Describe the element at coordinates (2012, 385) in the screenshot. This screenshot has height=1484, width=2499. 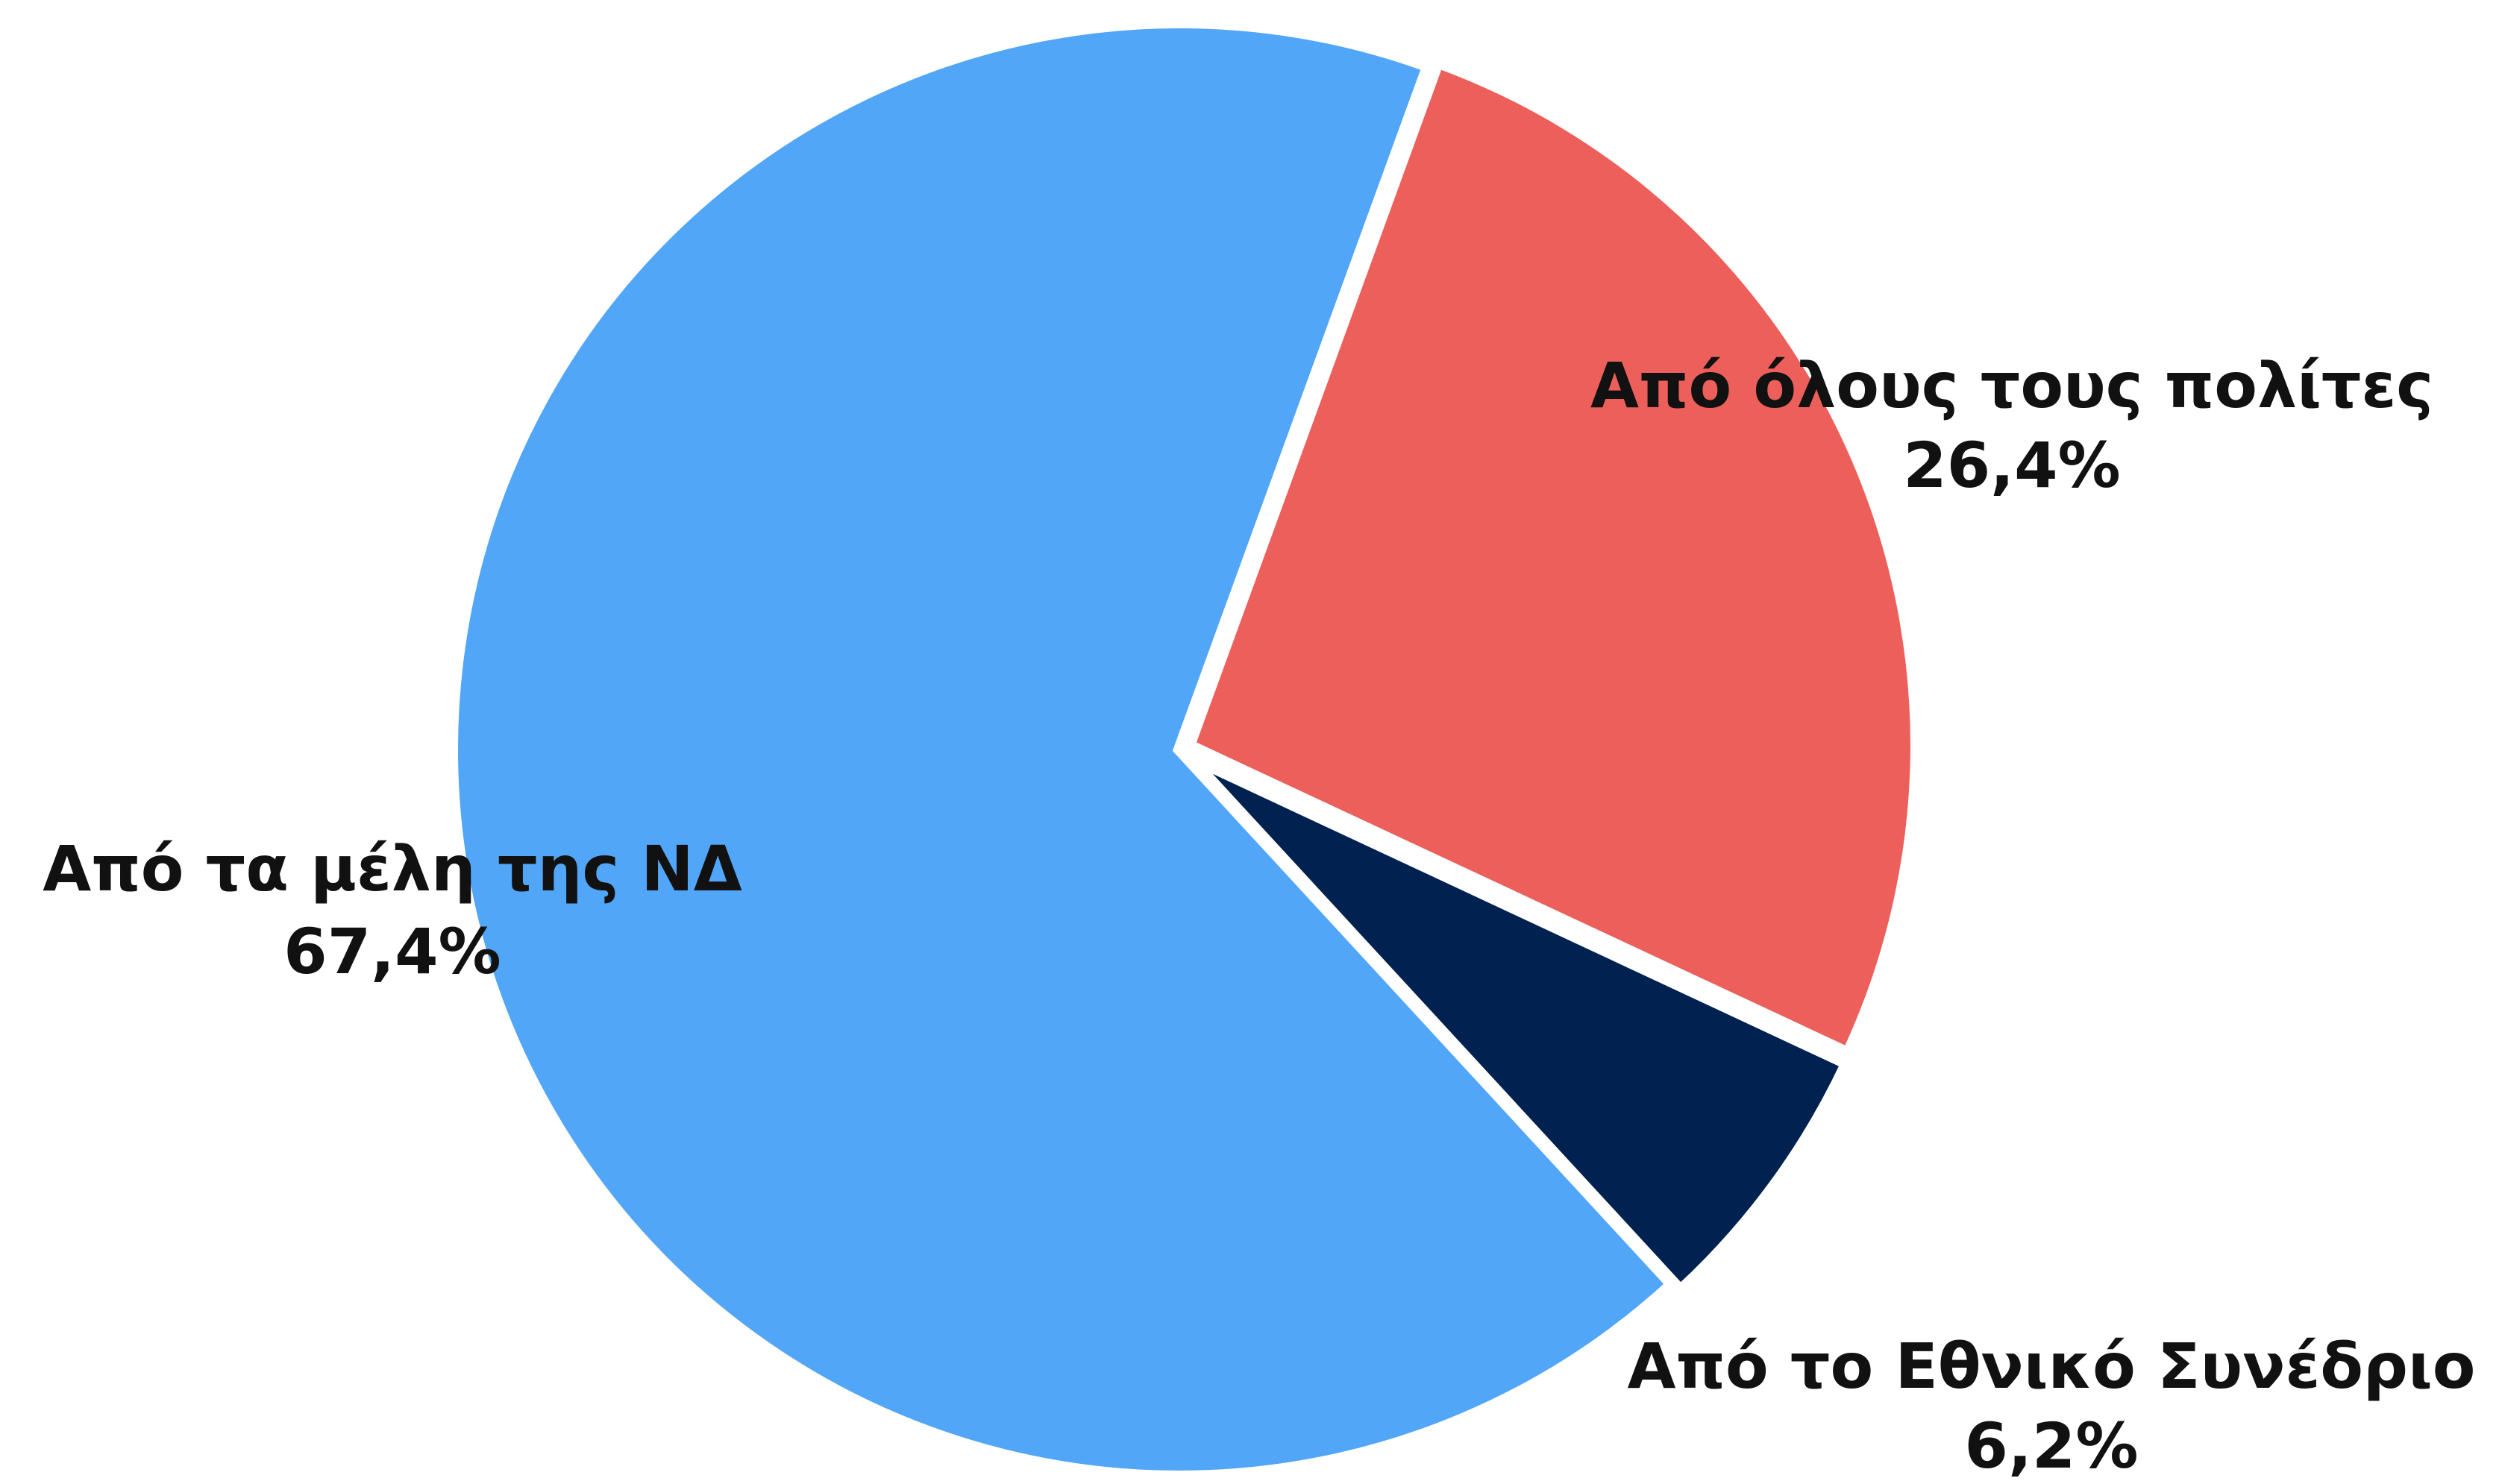
I see `slice-label: Από όλους τους πολίτες` at that location.